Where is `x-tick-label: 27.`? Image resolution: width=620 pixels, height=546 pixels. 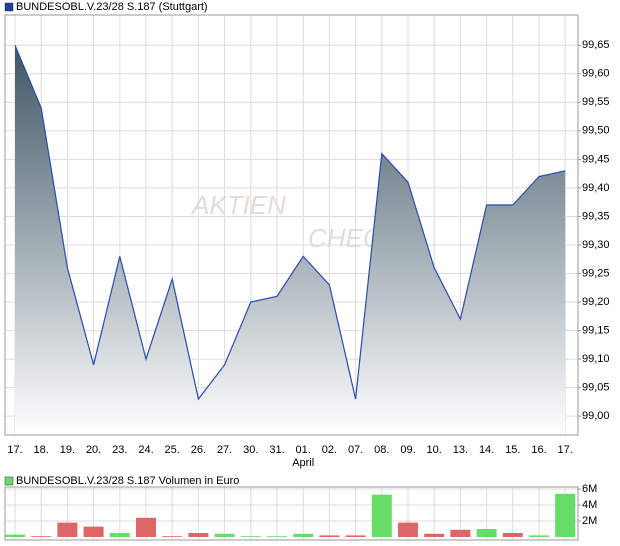 x-tick-label: 27. is located at coordinates (224, 450).